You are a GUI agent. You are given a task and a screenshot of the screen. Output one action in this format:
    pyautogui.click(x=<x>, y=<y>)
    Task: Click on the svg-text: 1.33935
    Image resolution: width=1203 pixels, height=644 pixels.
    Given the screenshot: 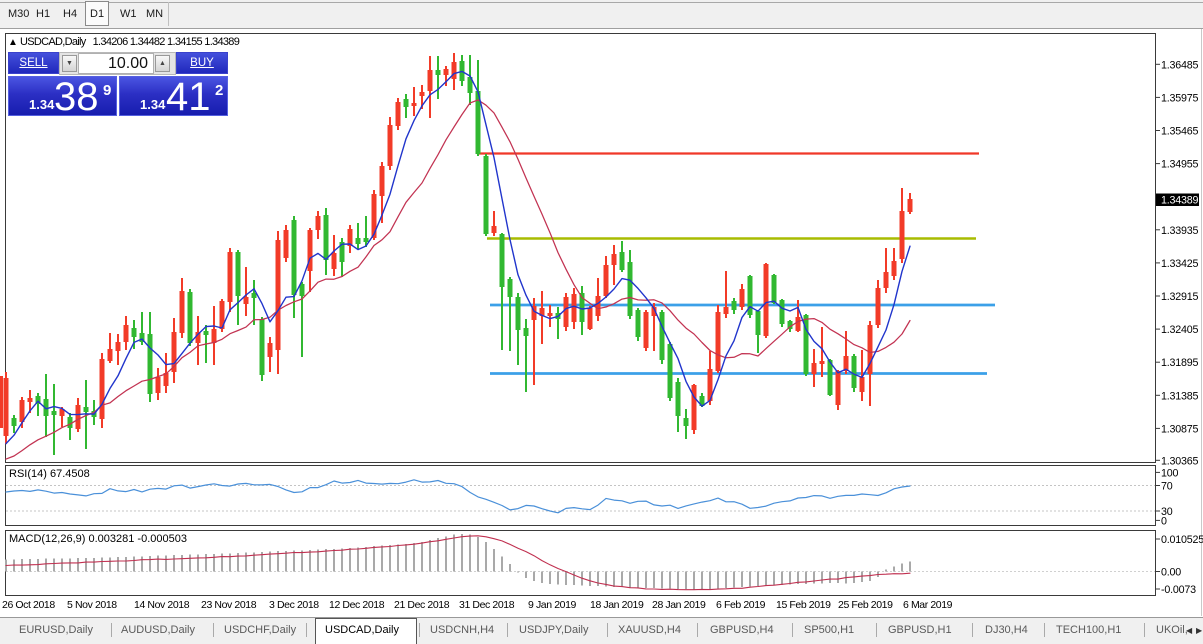 What is the action you would take?
    pyautogui.click(x=1179, y=231)
    